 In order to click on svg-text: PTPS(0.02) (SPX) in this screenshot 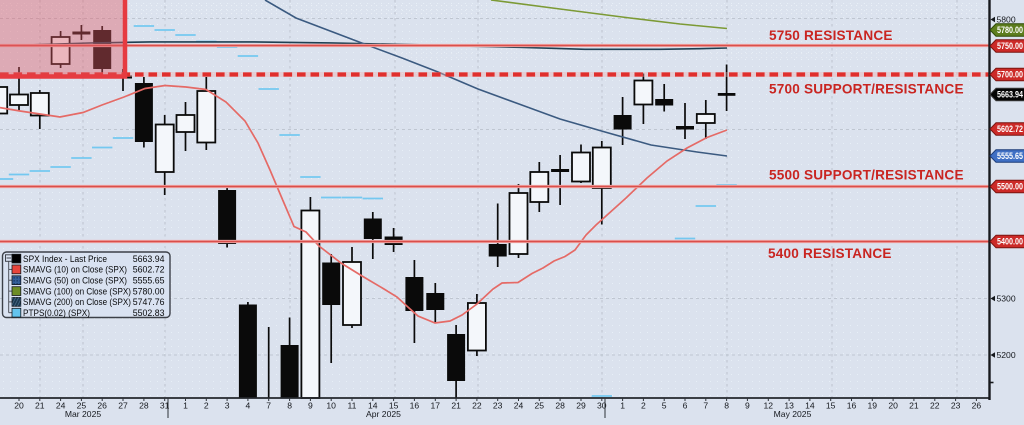, I will do `click(56, 313)`.